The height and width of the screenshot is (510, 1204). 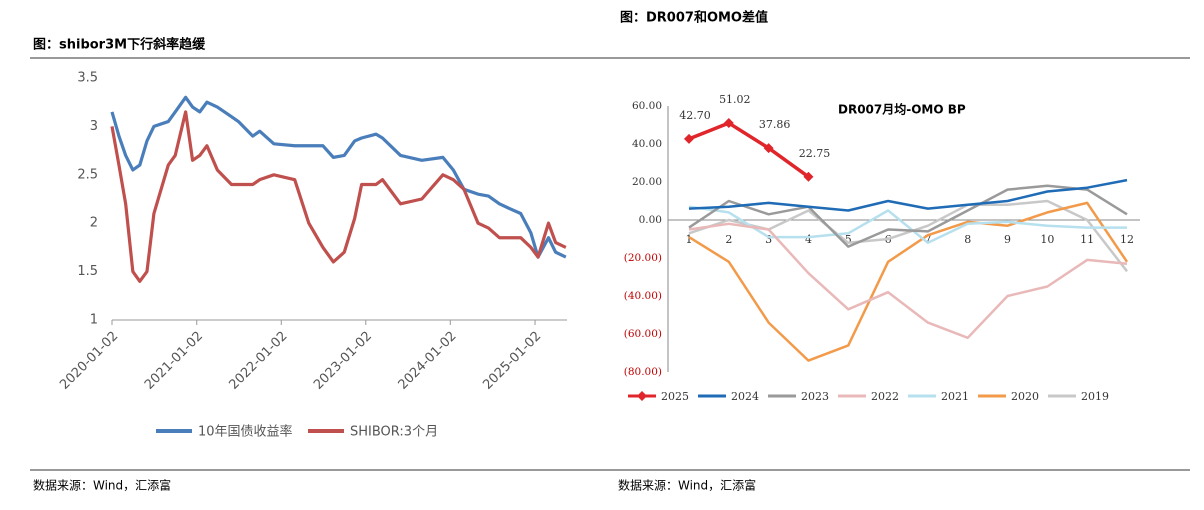 I want to click on x-tick-label: 2021-01-02, so click(x=174, y=361).